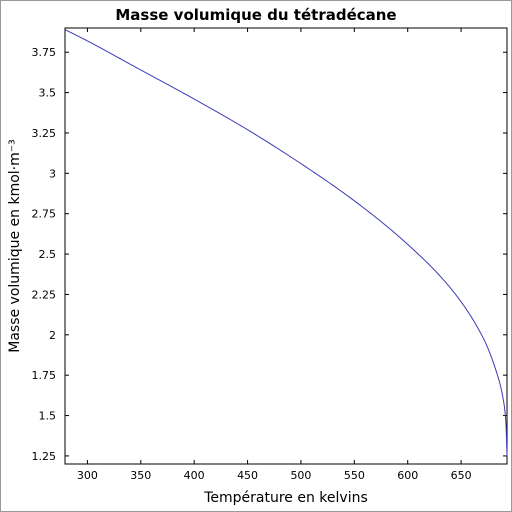 The image size is (512, 512). Describe the element at coordinates (44, 375) in the screenshot. I see `y-tick-label: 1.75` at that location.